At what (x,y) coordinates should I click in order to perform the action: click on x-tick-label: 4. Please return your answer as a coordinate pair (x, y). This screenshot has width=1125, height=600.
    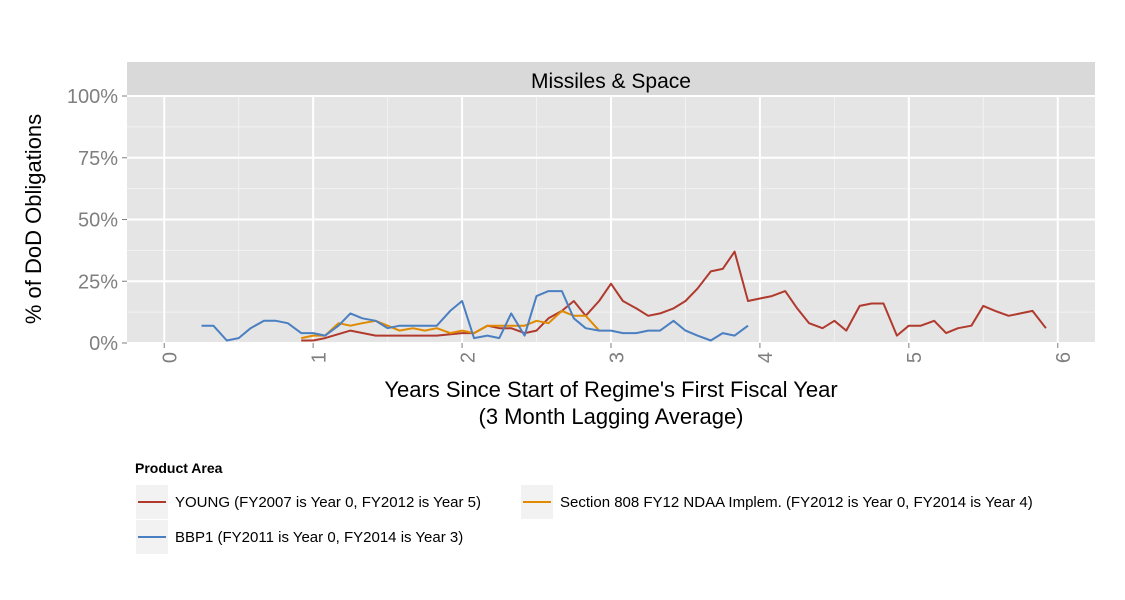
    Looking at the image, I should click on (766, 357).